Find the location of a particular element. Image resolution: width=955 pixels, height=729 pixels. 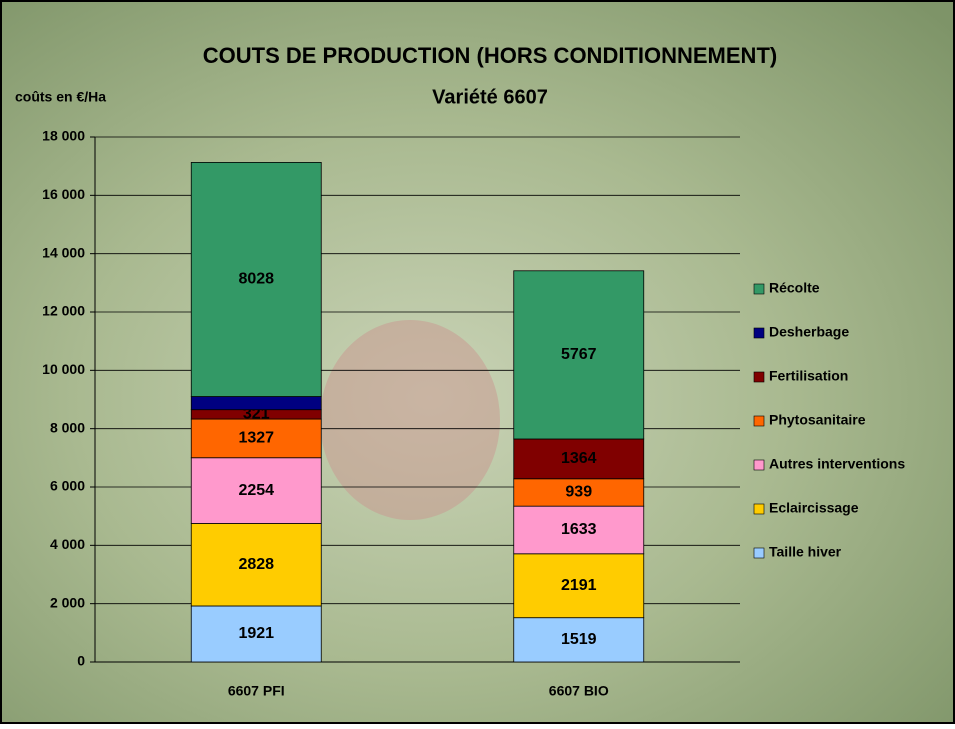

y-tick-label: 12 000 is located at coordinates (63, 311).